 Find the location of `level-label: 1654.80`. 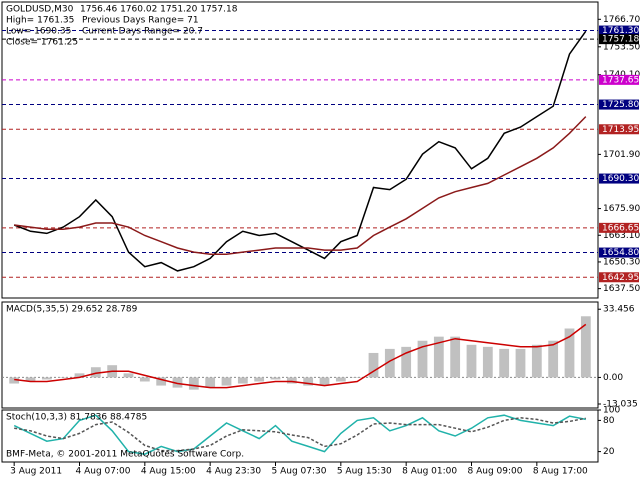

level-label: 1654.80 is located at coordinates (620, 253).